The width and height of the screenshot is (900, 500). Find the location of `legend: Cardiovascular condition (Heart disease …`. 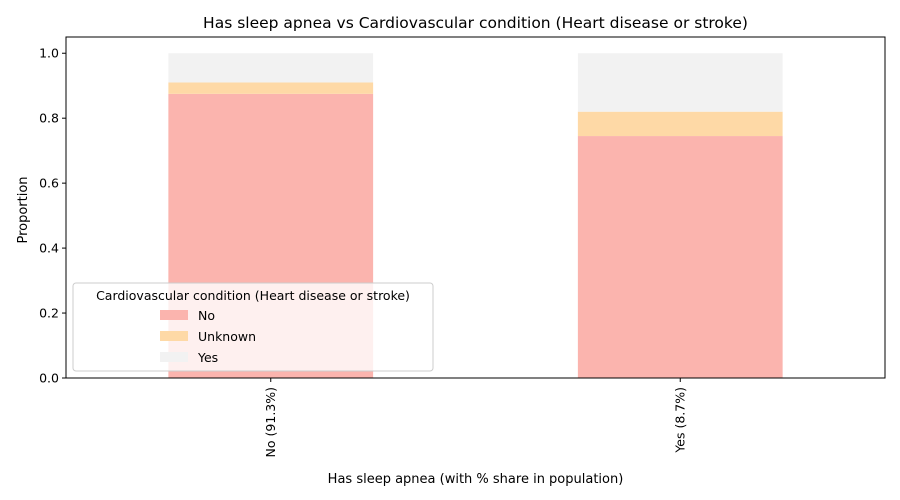

legend: Cardiovascular condition (Heart disease … is located at coordinates (253, 327).